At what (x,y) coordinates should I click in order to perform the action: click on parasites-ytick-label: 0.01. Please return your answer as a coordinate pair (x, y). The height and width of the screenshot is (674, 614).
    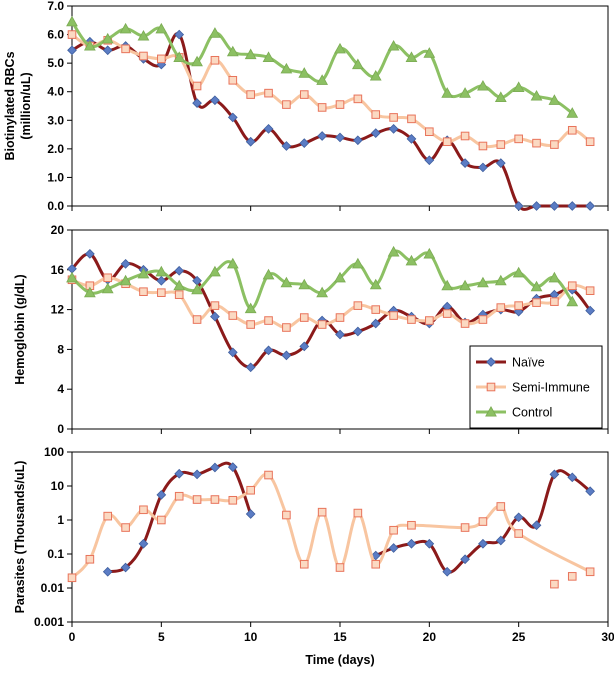
    Looking at the image, I should click on (53, 588).